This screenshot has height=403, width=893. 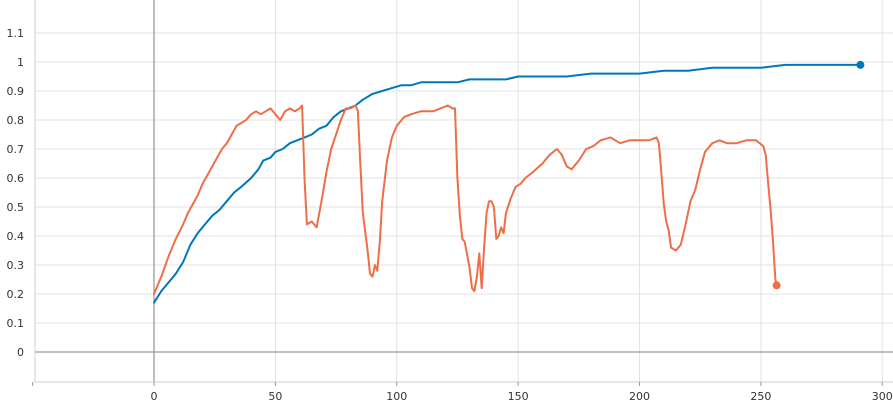 I want to click on x-tick-label: 0, so click(x=154, y=396).